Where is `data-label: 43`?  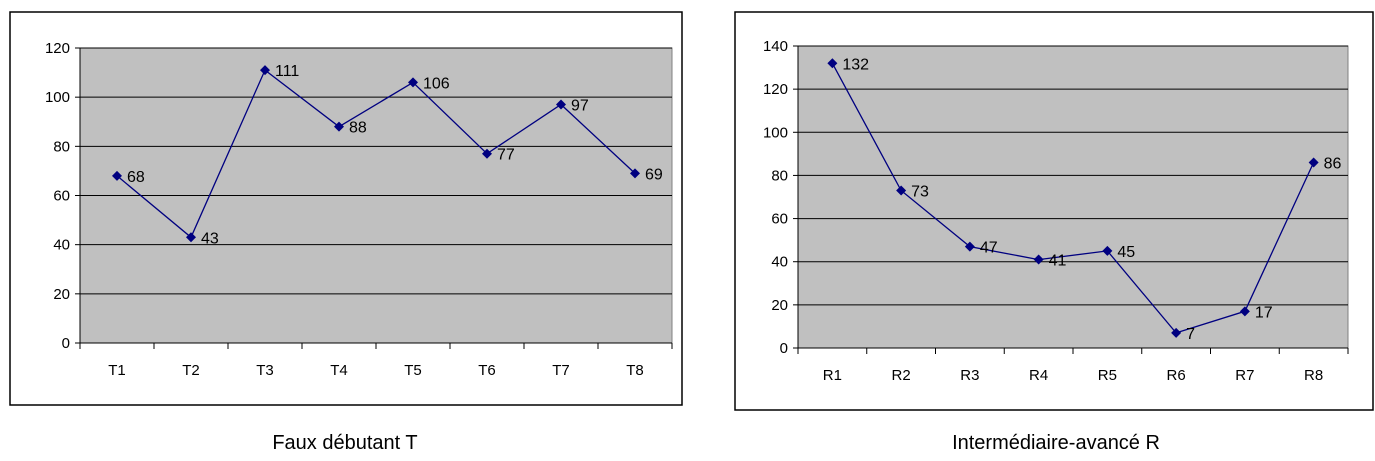
data-label: 43 is located at coordinates (210, 238).